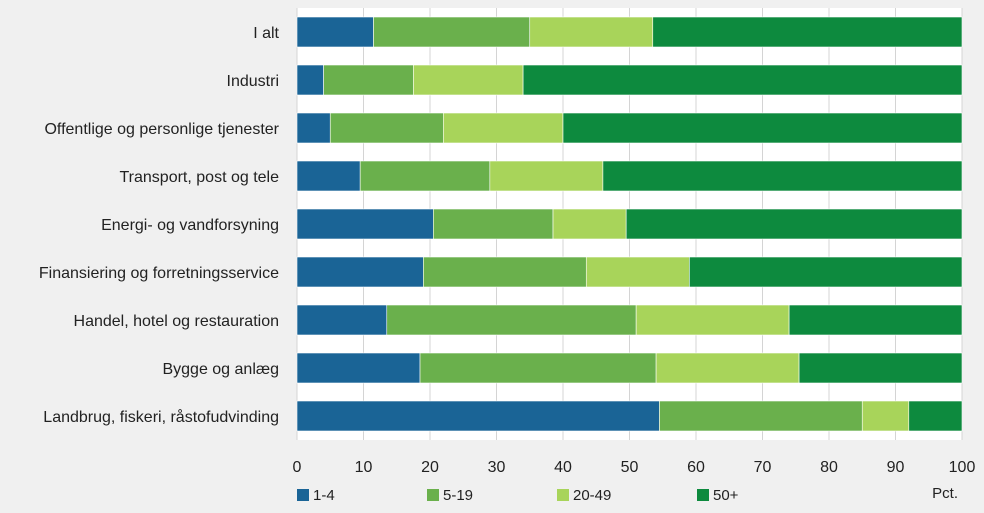 The height and width of the screenshot is (513, 984). What do you see at coordinates (297, 467) in the screenshot?
I see `x-tick-label: 0` at bounding box center [297, 467].